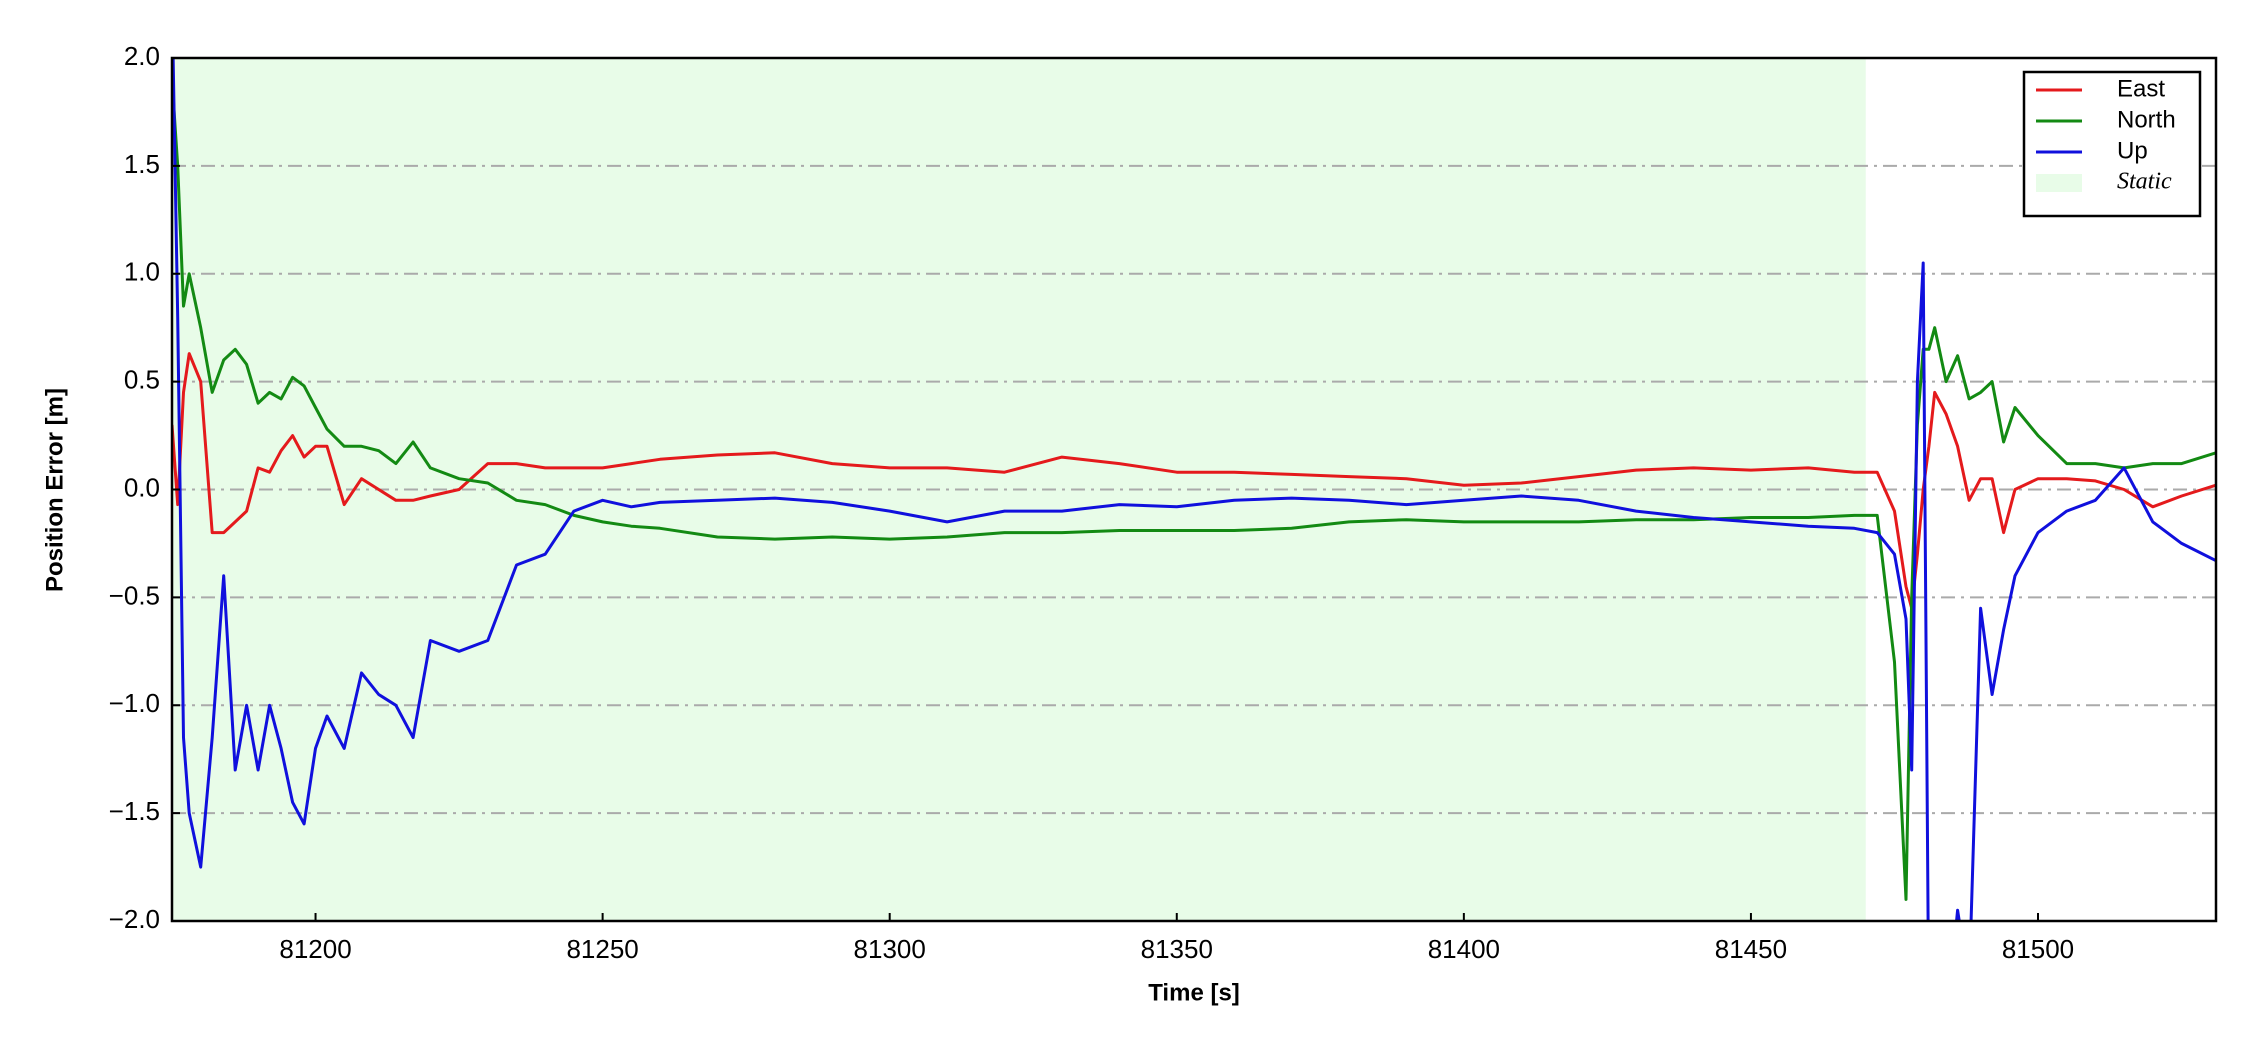 The image size is (2250, 1050). I want to click on legend-label: North, so click(2146, 119).